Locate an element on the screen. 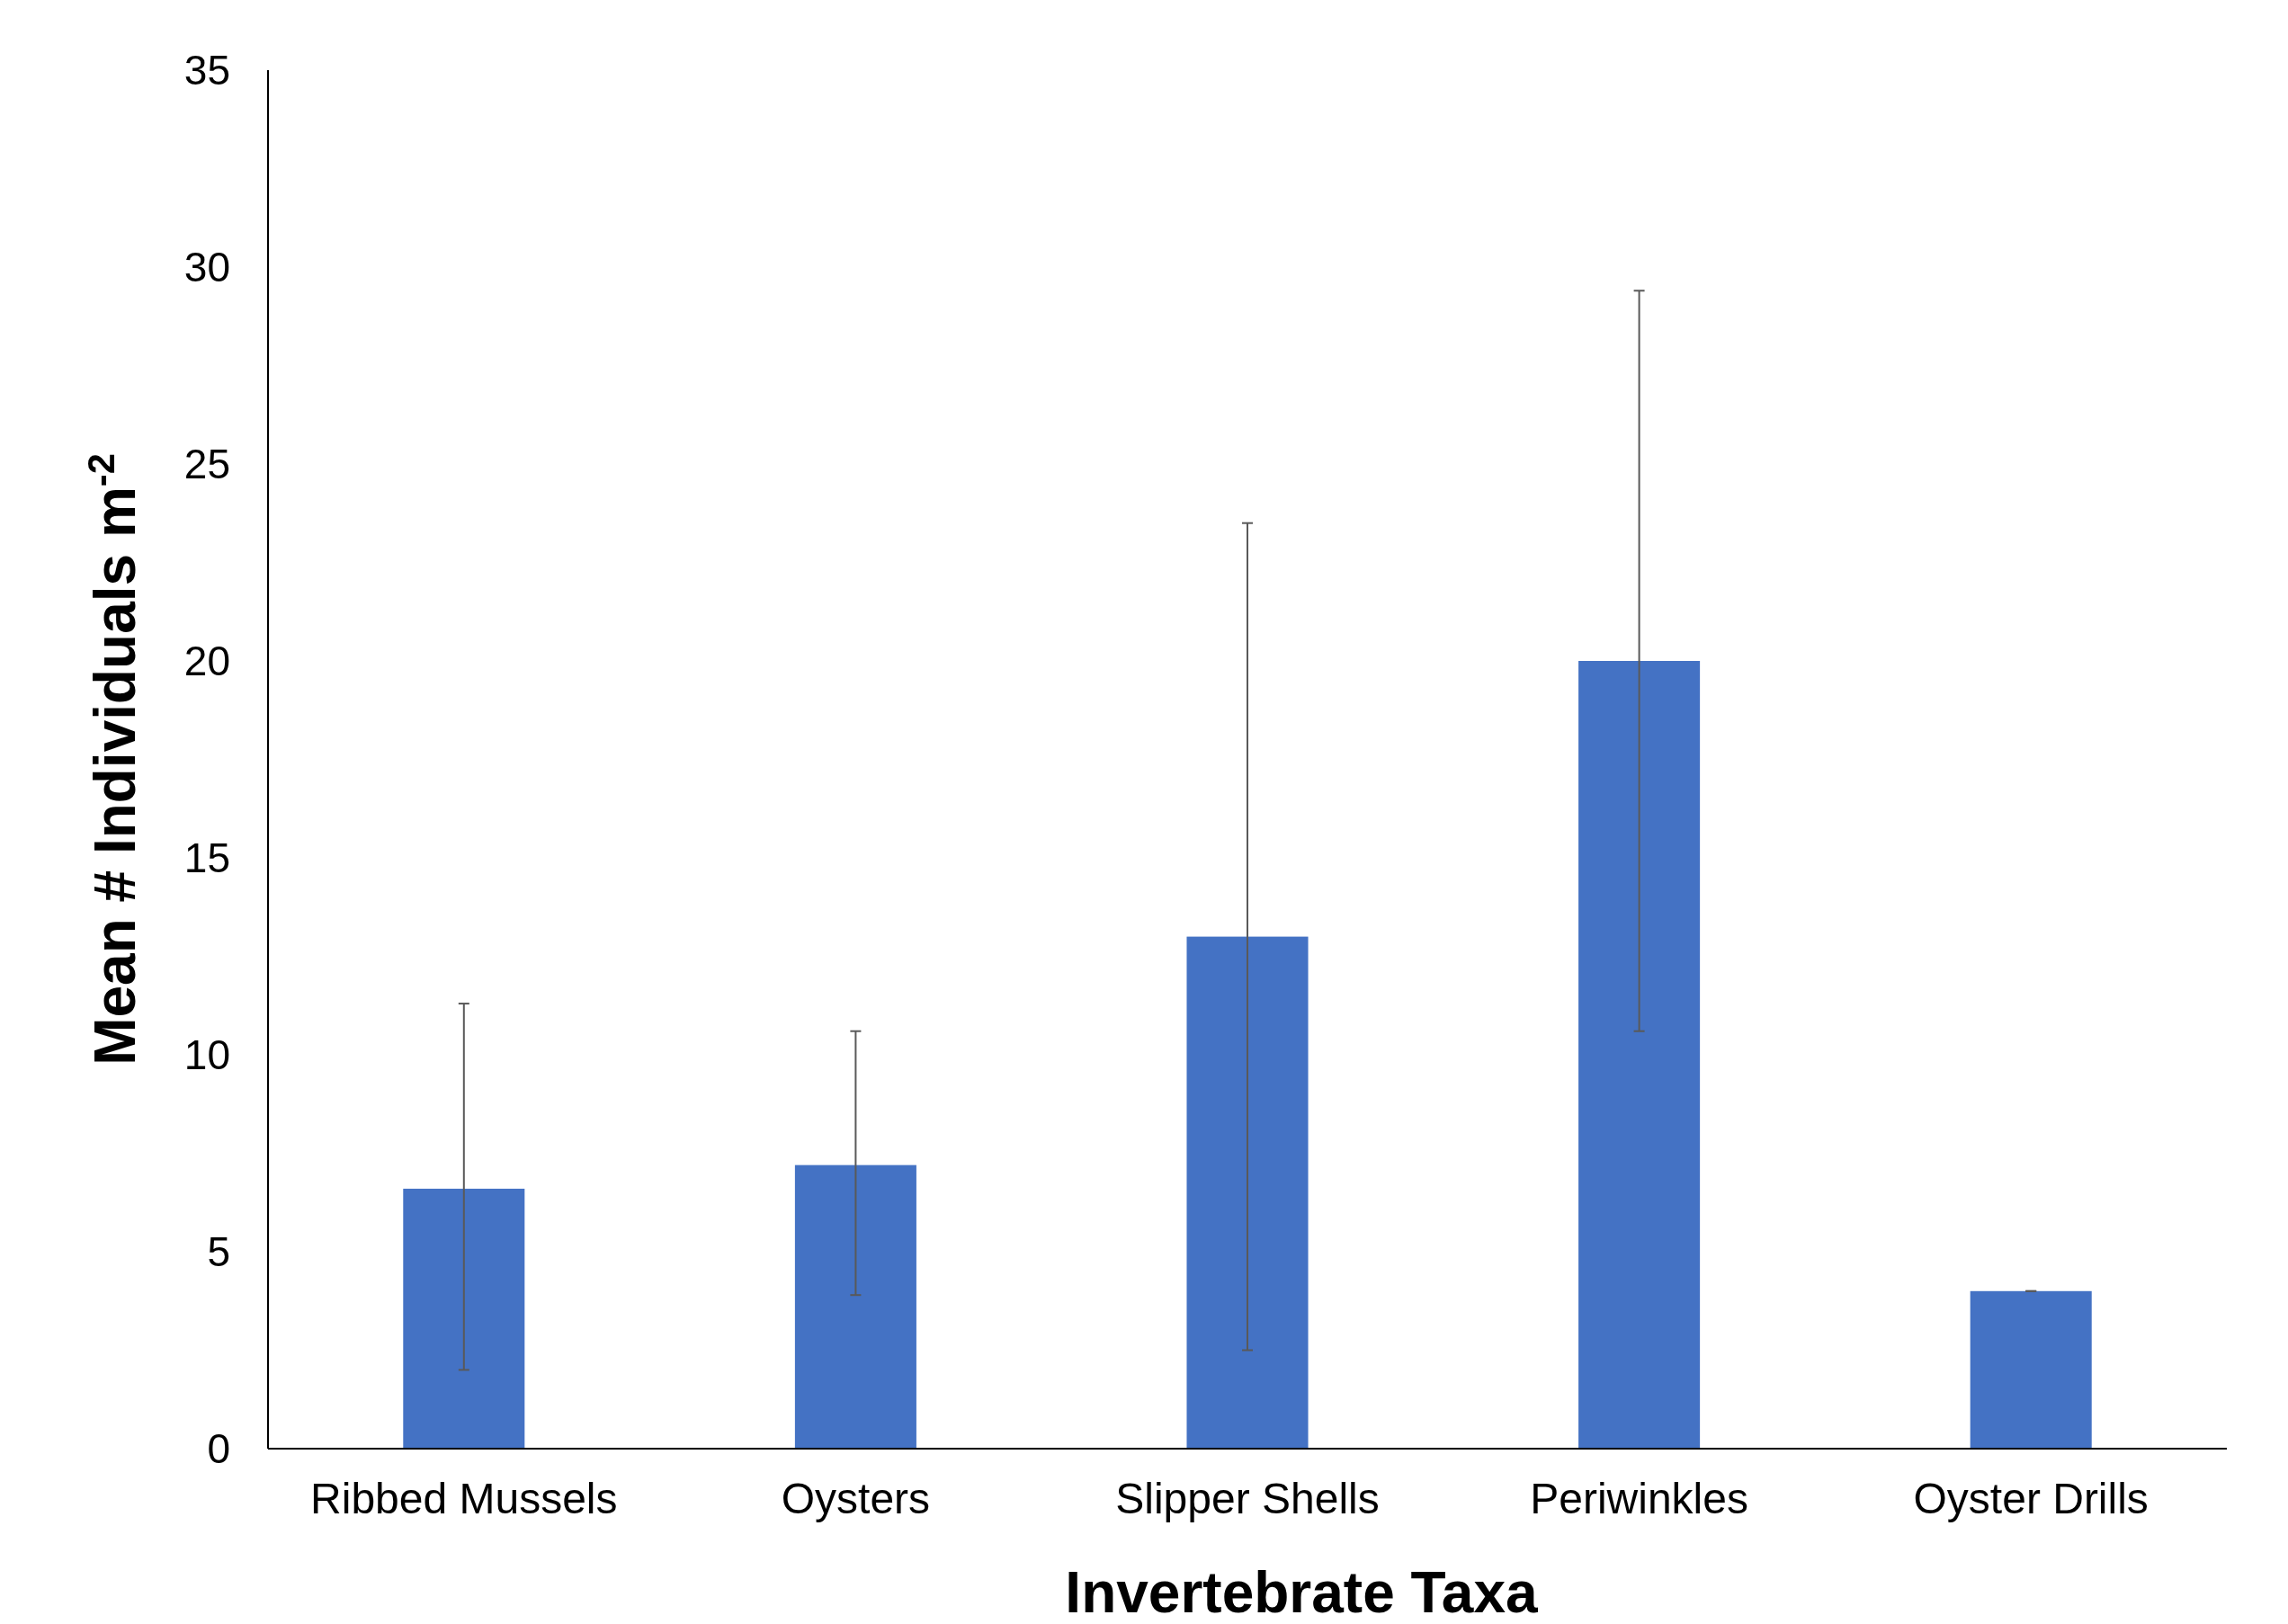  y-tick-label: 35 is located at coordinates (206, 70).